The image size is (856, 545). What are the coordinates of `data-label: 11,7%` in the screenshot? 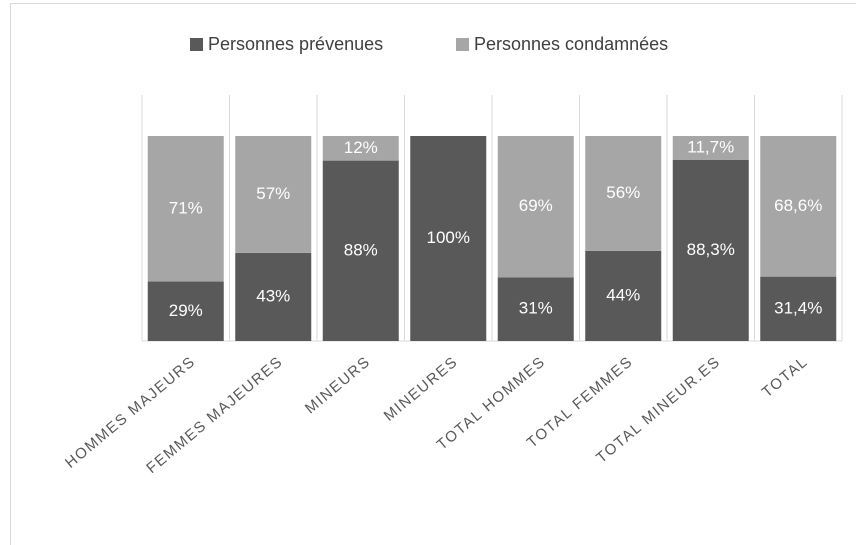 It's located at (710, 146).